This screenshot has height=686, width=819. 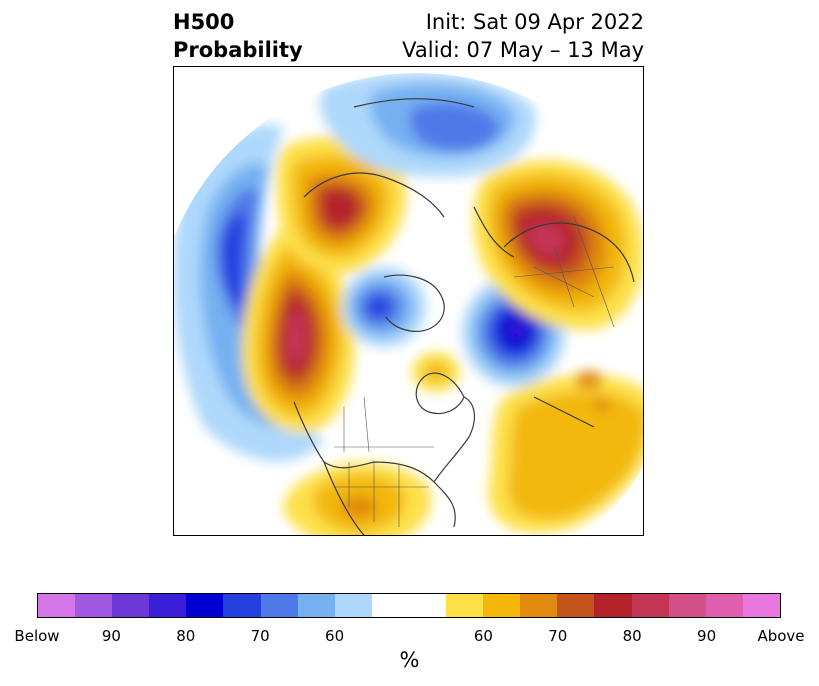 I want to click on positive-anomaly-alaska-yukon, so click(x=341, y=205).